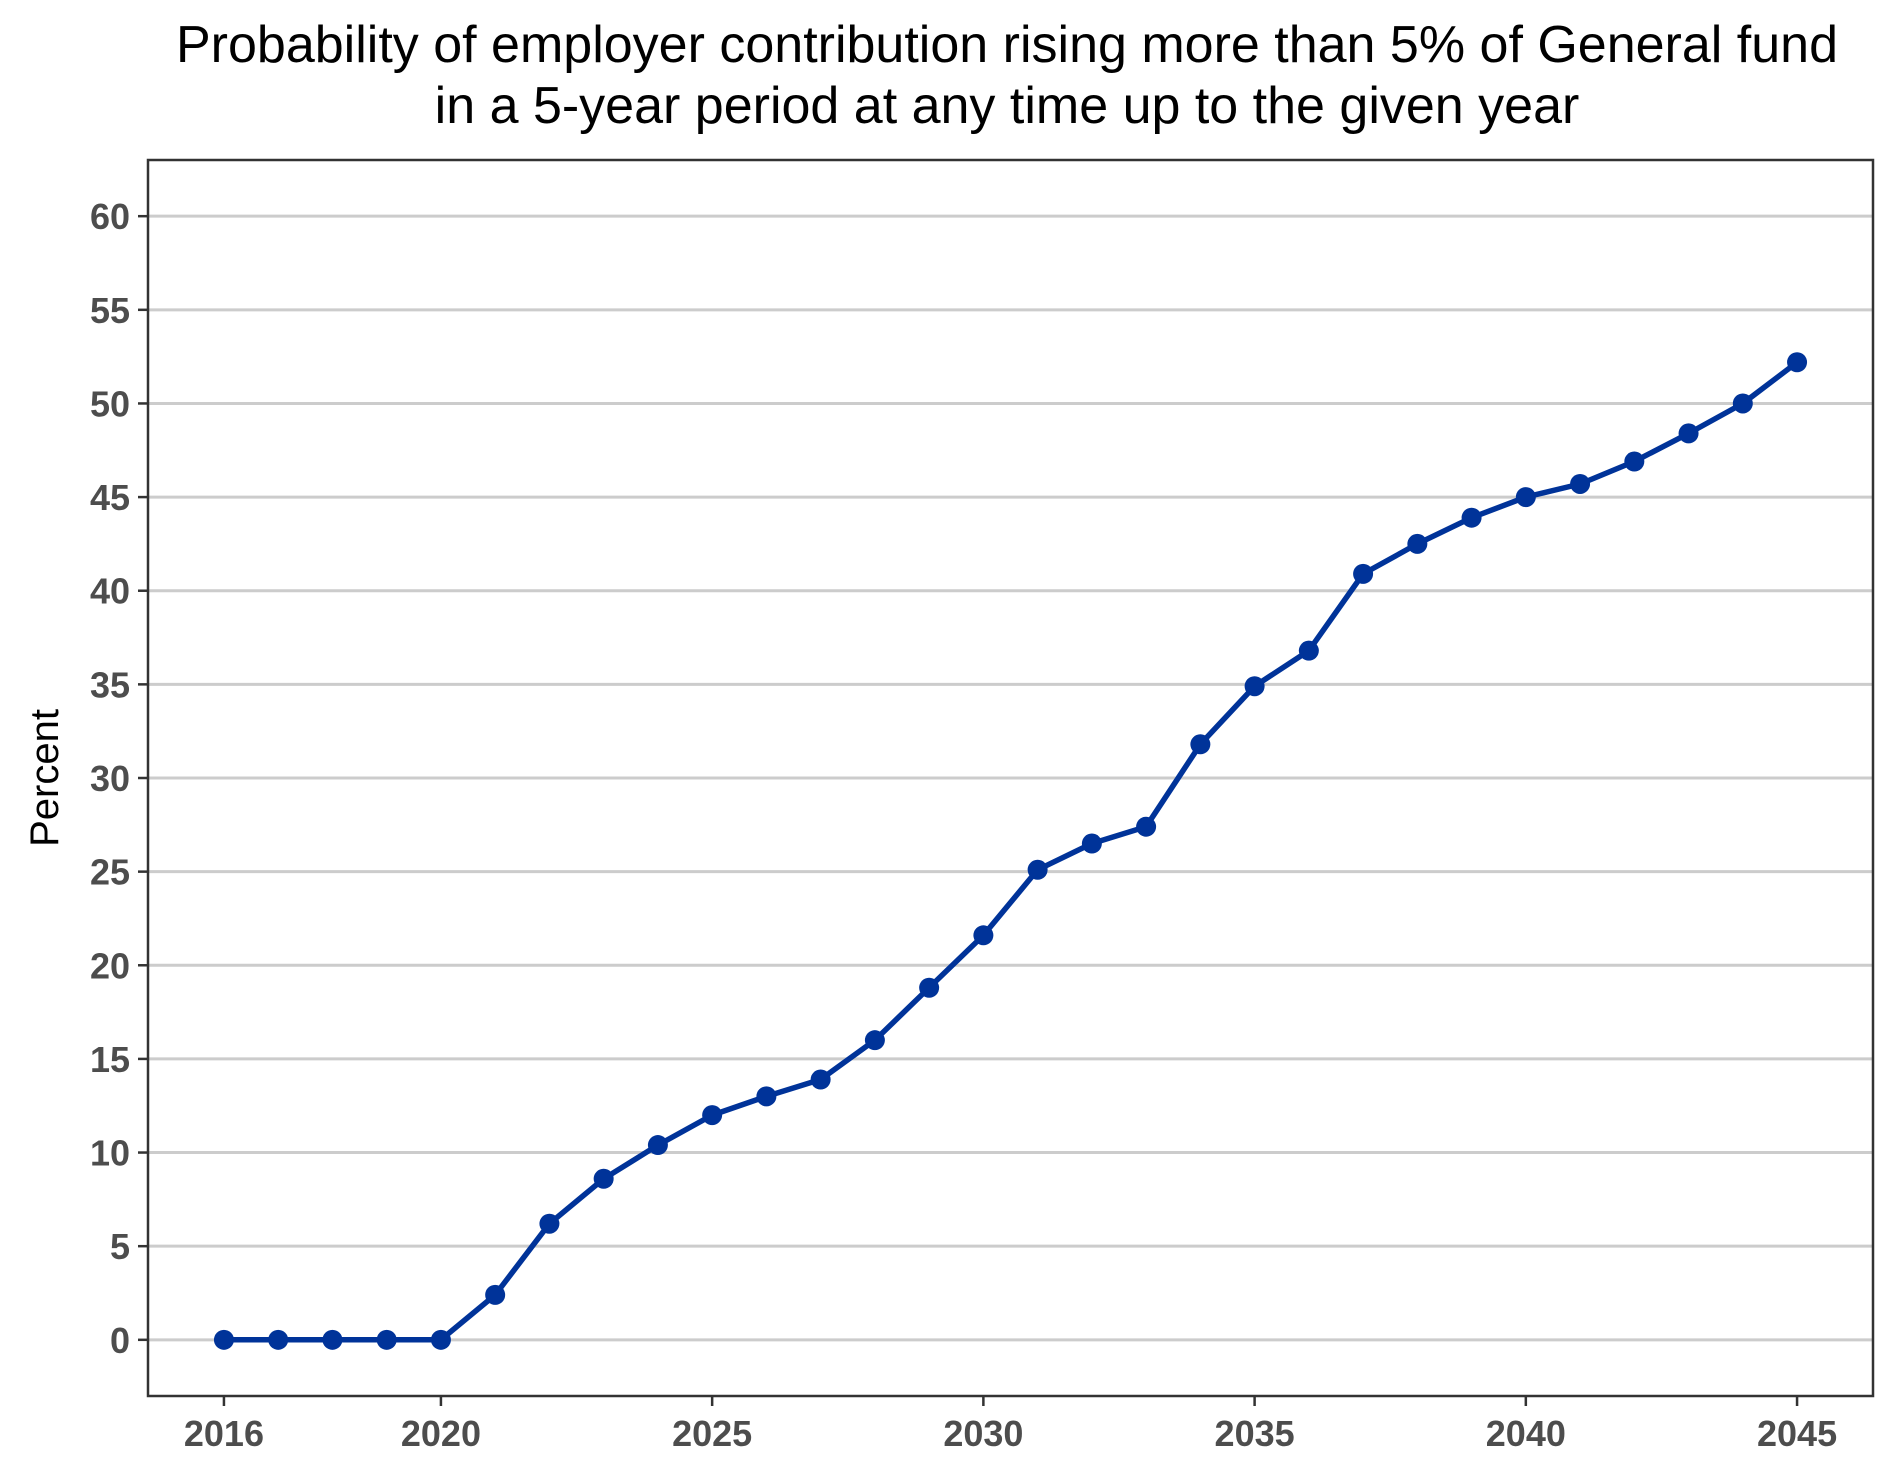  I want to click on y-tick-label: 25, so click(110, 872).